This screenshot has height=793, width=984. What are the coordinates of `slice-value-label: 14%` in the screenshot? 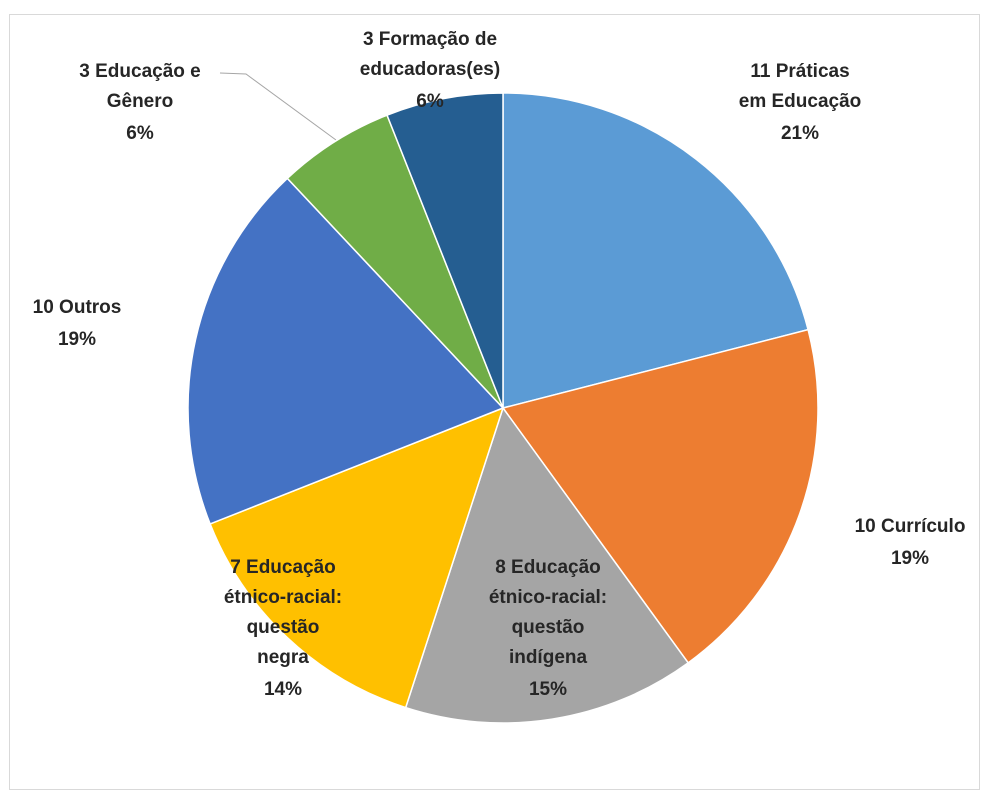 It's located at (283, 689).